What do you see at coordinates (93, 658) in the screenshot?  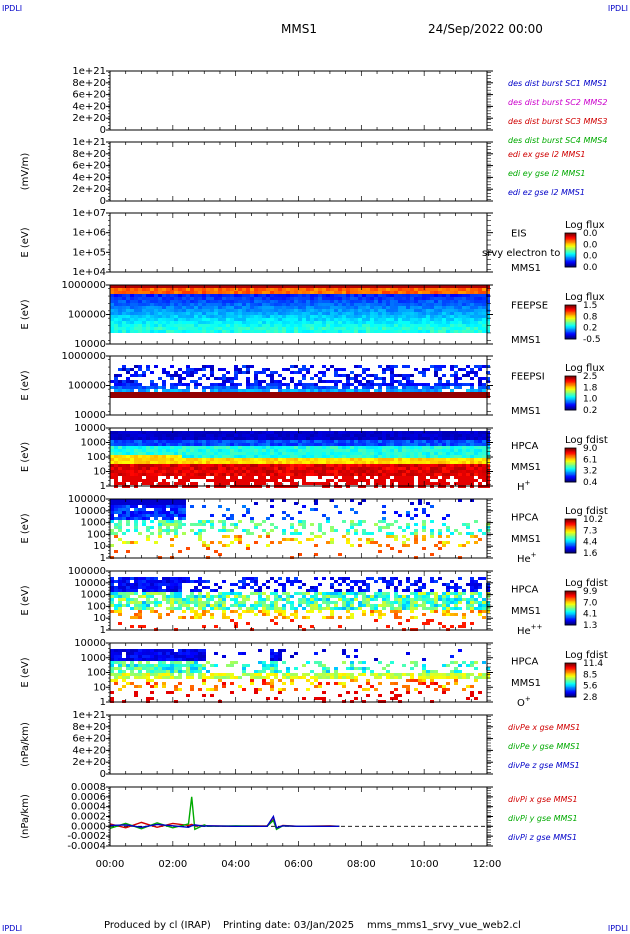 I see `ytick-label-hpca_o: 1000` at bounding box center [93, 658].